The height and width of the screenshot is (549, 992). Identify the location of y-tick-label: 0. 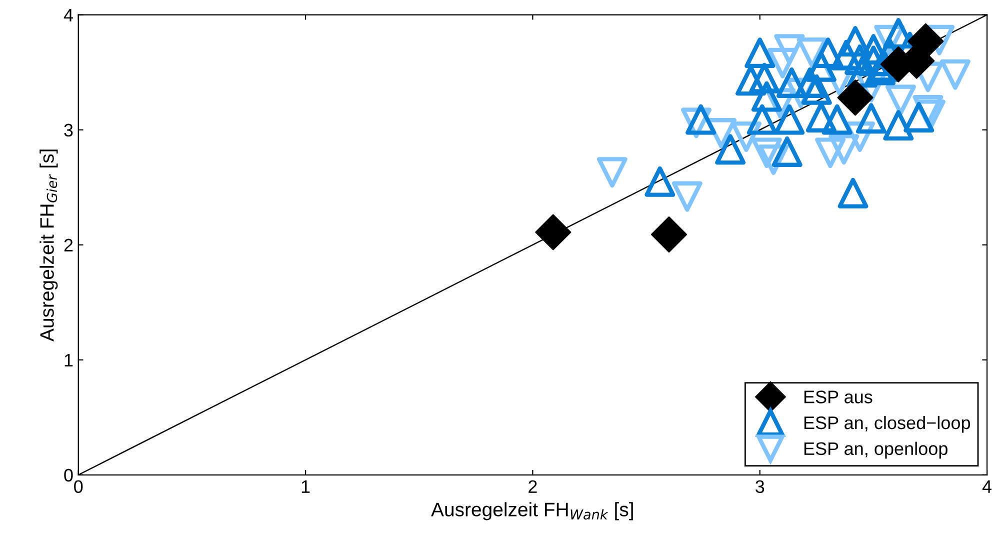
(68, 475).